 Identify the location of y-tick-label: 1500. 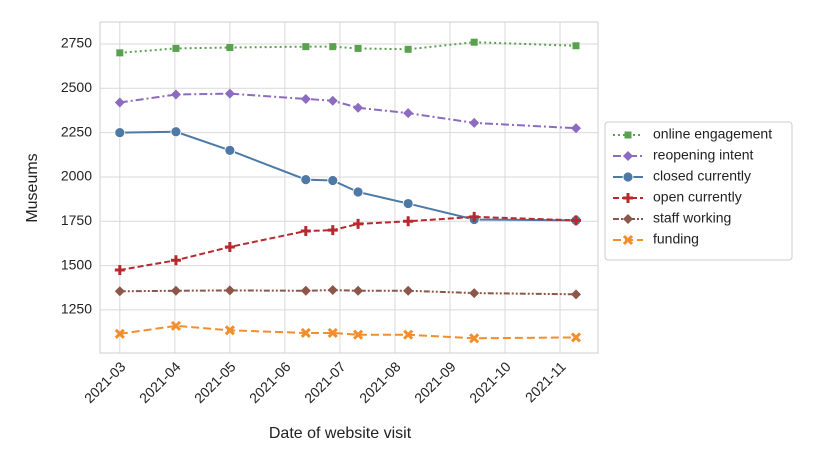
(76, 264).